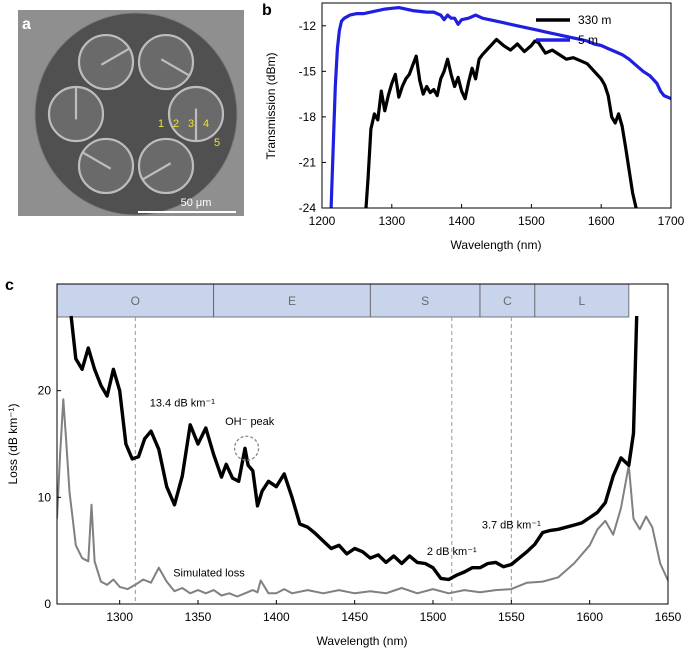  What do you see at coordinates (196, 203) in the screenshot?
I see `scale-bar-label: 50 μm` at bounding box center [196, 203].